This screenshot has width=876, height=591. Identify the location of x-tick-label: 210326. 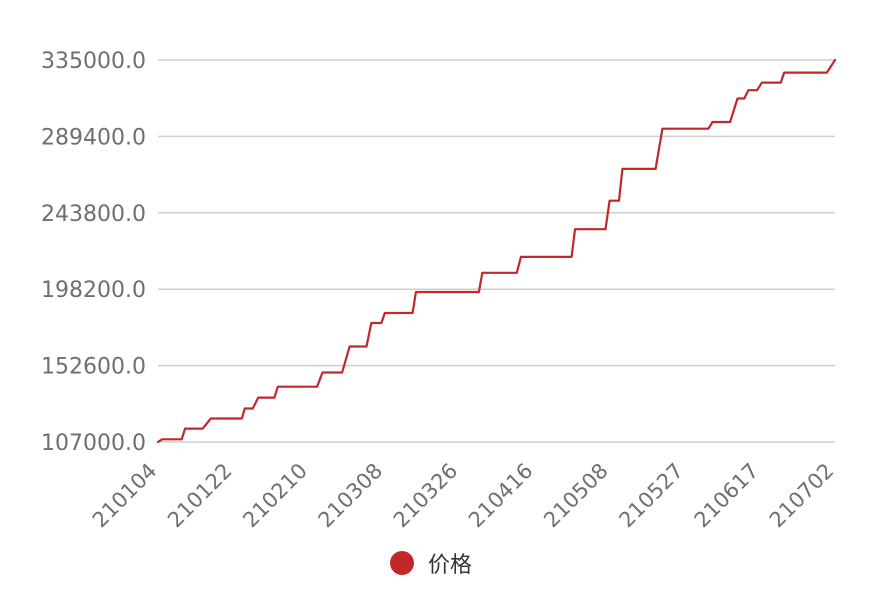
(426, 496).